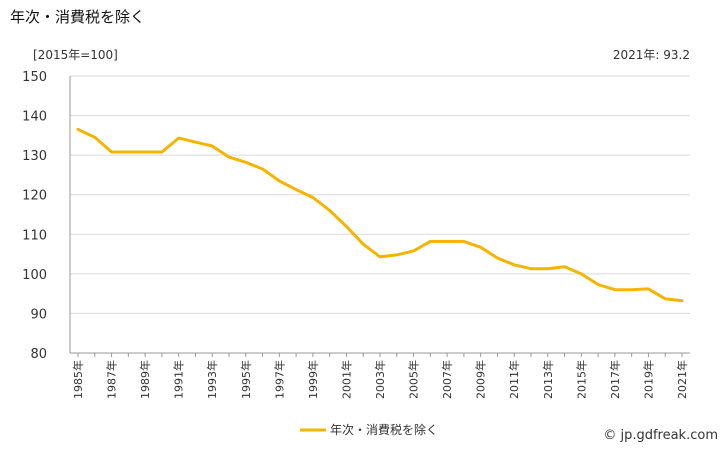 The height and width of the screenshot is (450, 728). Describe the element at coordinates (313, 379) in the screenshot. I see `x-tick-label: 1999年` at that location.